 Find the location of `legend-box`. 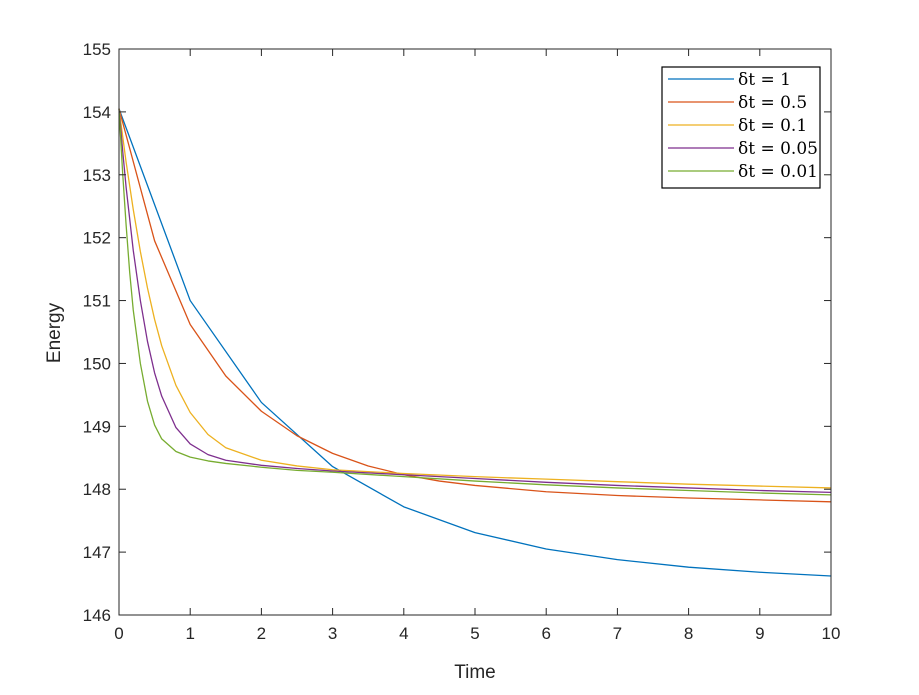

legend-box is located at coordinates (741, 127).